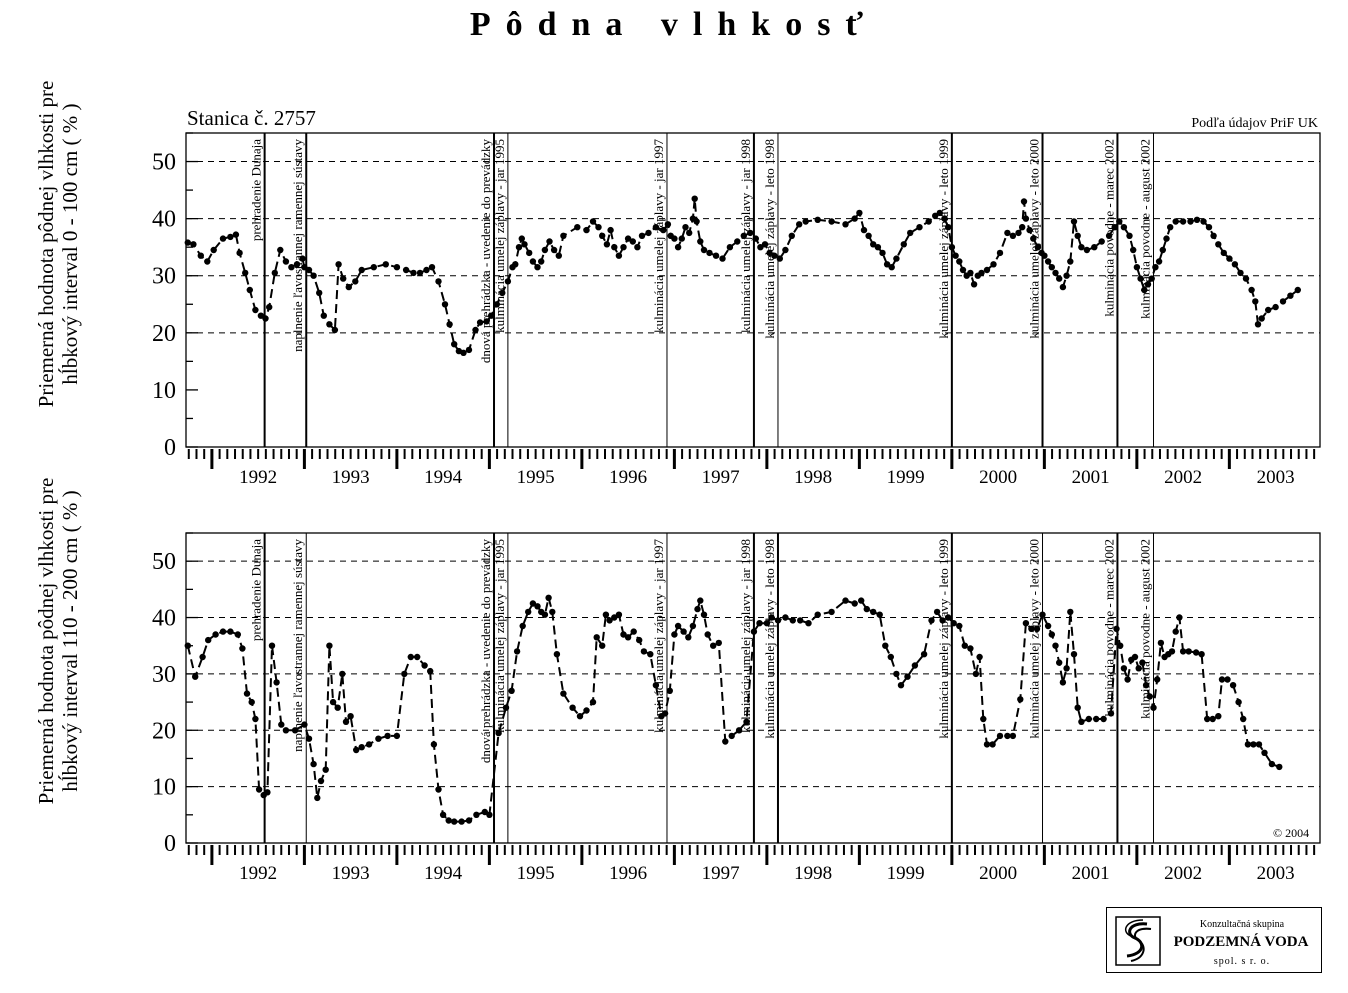 The image size is (1348, 993). What do you see at coordinates (164, 731) in the screenshot?
I see `y-tick-label: 20` at bounding box center [164, 731].